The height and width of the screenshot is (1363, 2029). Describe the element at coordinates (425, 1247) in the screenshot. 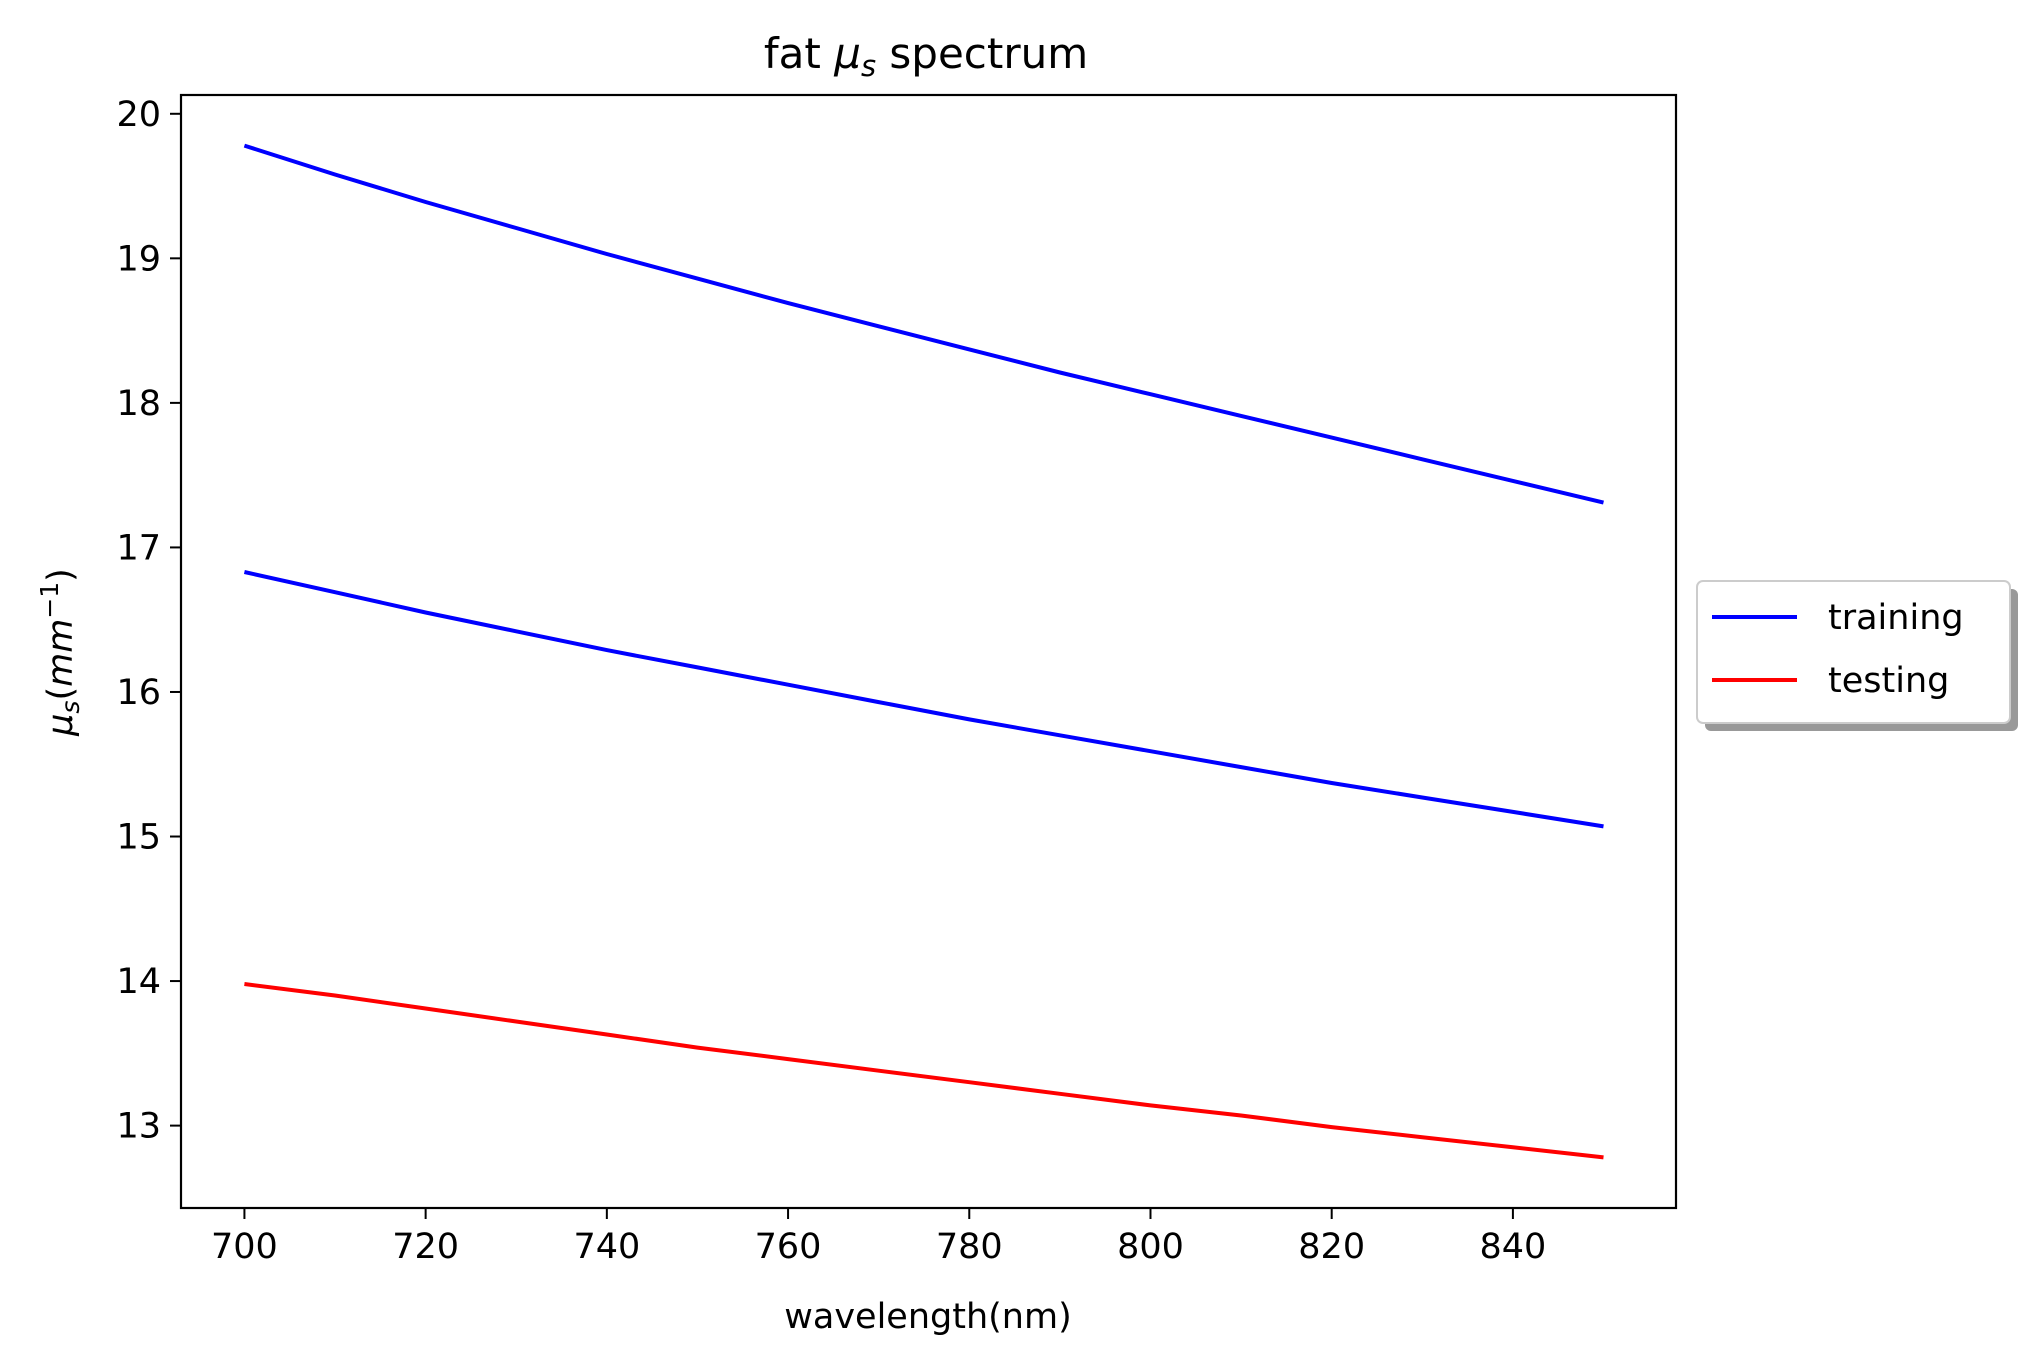

I see `x-tick-label: 720` at that location.